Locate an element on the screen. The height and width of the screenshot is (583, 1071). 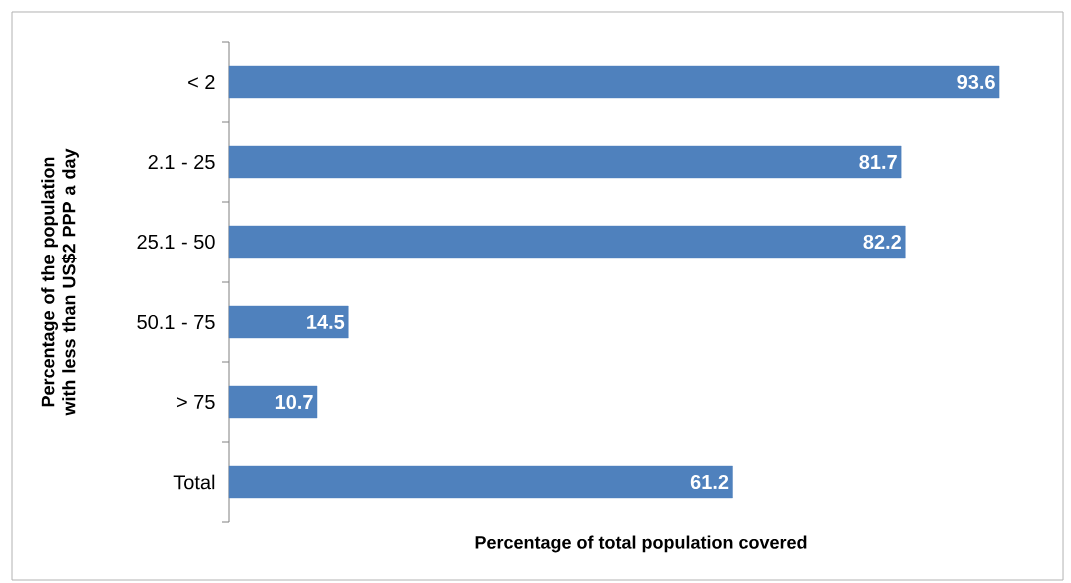
data-label: 93.6 is located at coordinates (976, 82).